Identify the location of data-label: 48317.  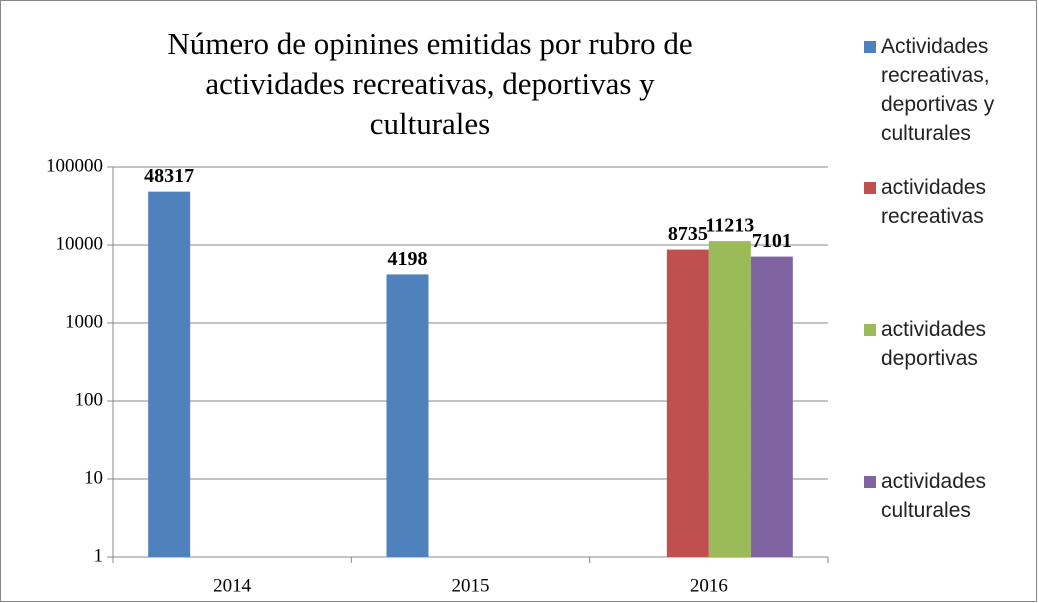
(169, 176).